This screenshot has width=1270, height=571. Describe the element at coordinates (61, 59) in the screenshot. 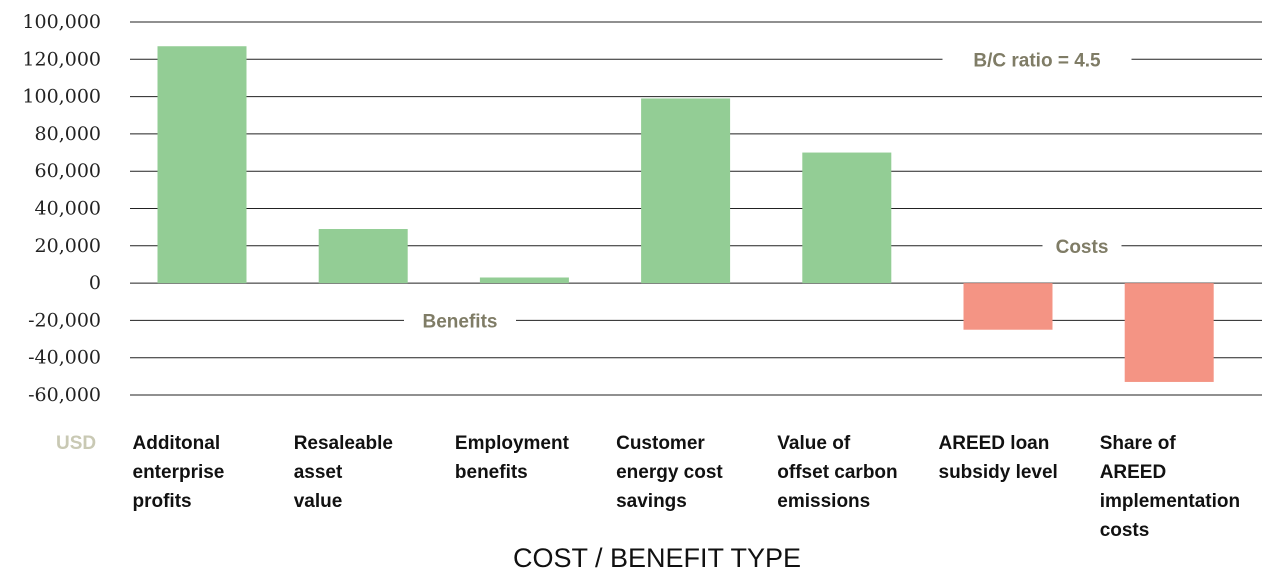

I see `y-tick-label: 120,000` at that location.